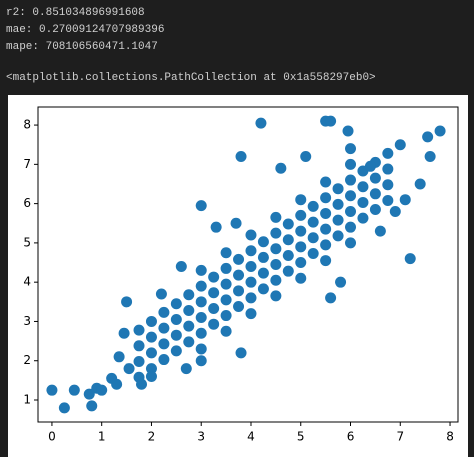 The image size is (474, 457). I want to click on x-tick-label: 3, so click(201, 437).